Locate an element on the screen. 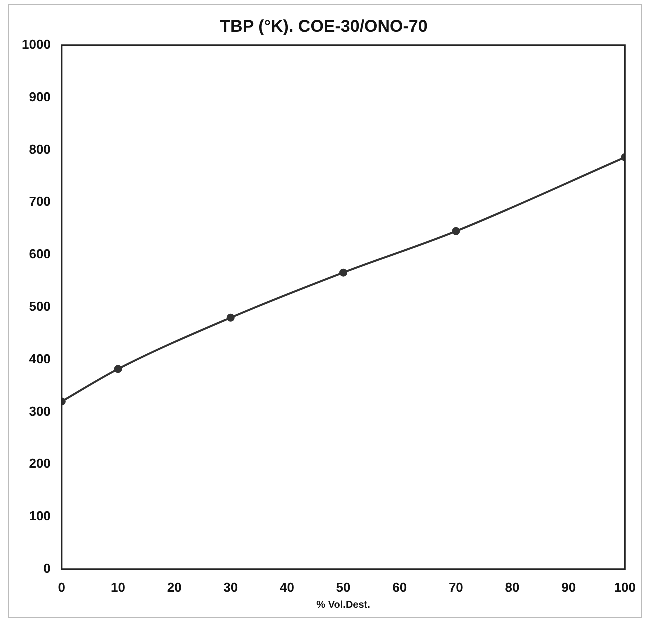 The width and height of the screenshot is (646, 621). y-tick-label: 0 is located at coordinates (47, 568).